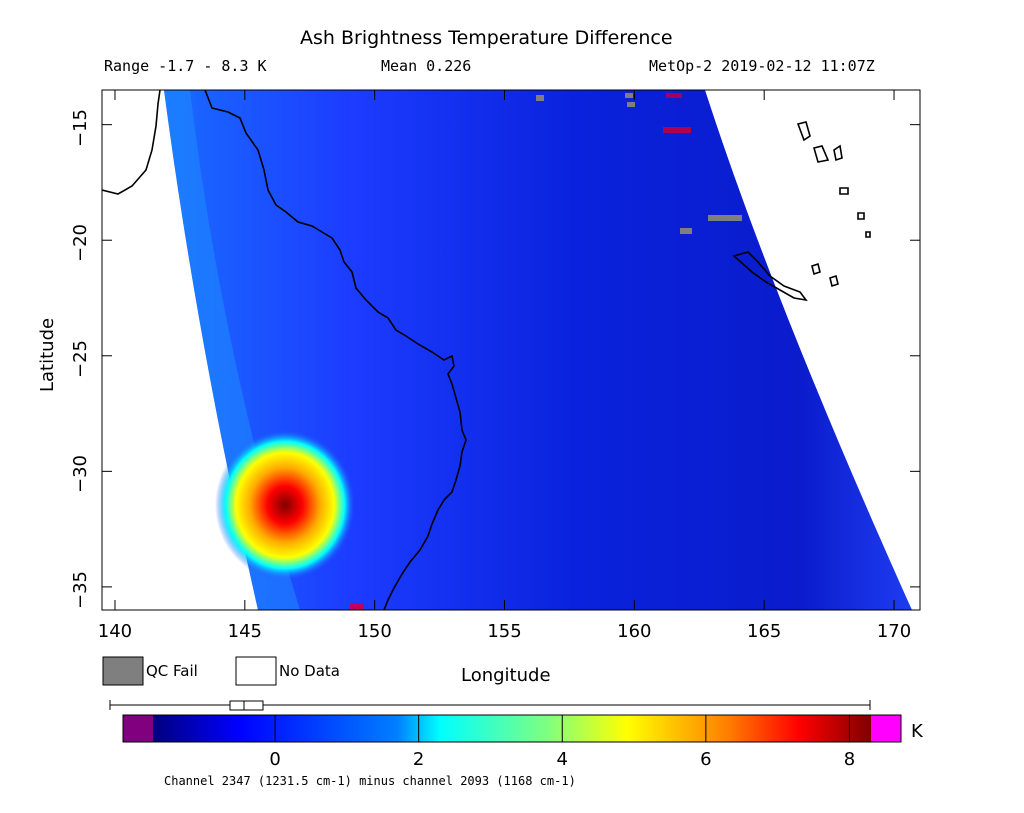  What do you see at coordinates (706, 759) in the screenshot?
I see `colorbar-tick-label: 6` at bounding box center [706, 759].